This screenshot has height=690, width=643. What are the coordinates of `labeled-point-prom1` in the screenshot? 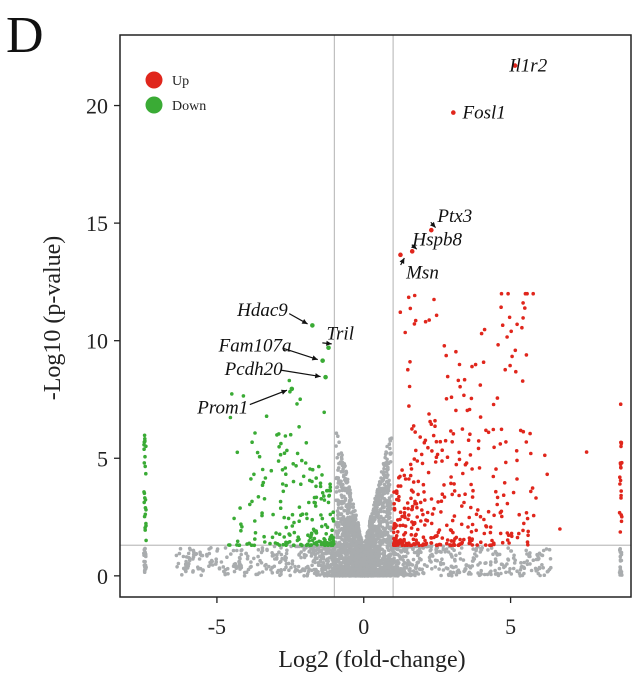 It's located at (292, 389).